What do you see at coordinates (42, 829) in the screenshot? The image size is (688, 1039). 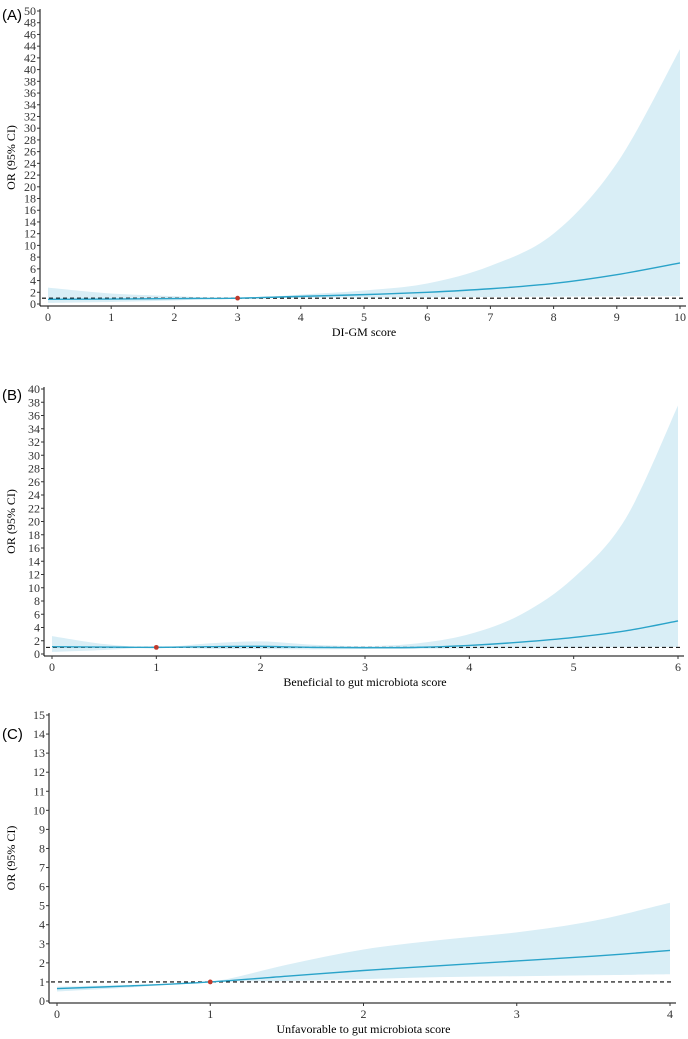 I see `y-tick-label: 9` at bounding box center [42, 829].